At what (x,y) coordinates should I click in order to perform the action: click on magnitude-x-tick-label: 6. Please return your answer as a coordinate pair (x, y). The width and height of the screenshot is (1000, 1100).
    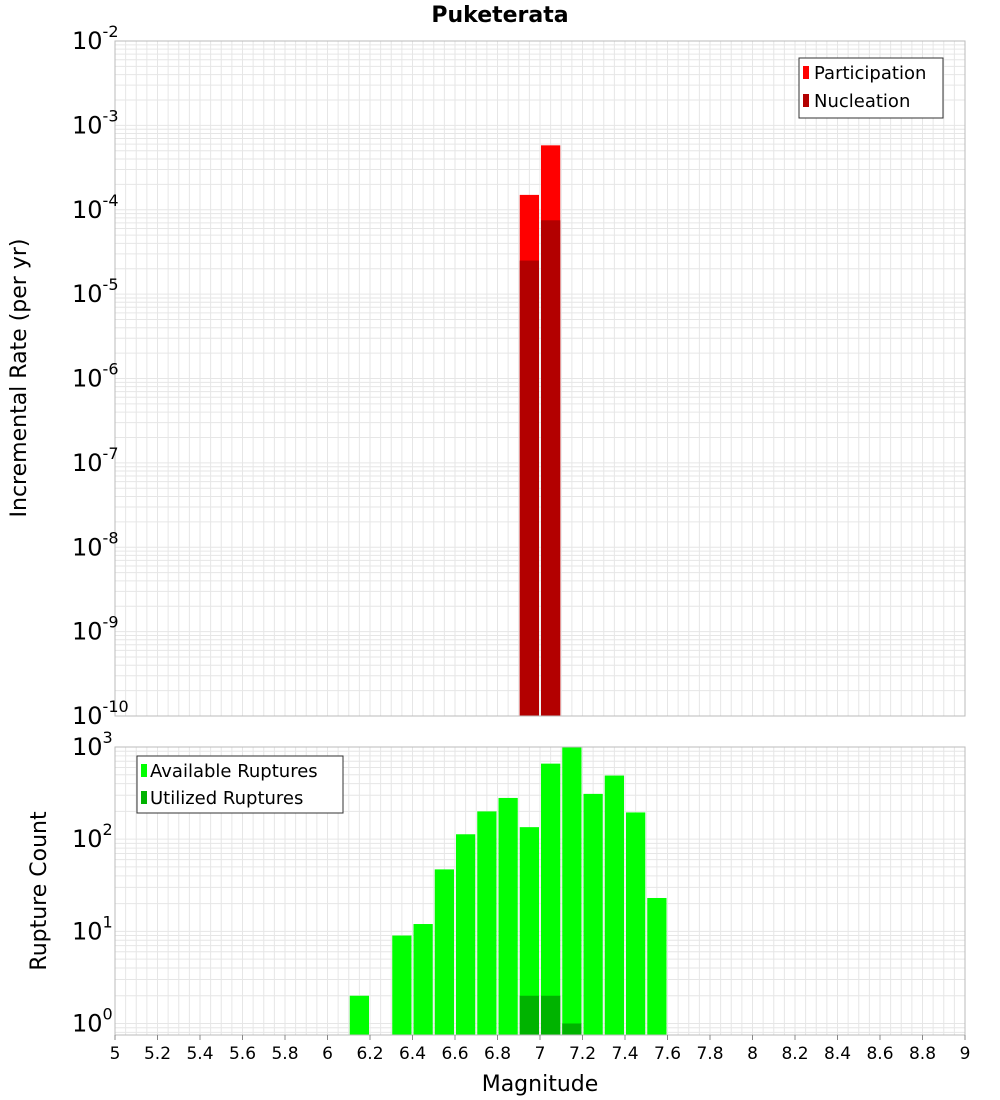
    Looking at the image, I should click on (327, 1054).